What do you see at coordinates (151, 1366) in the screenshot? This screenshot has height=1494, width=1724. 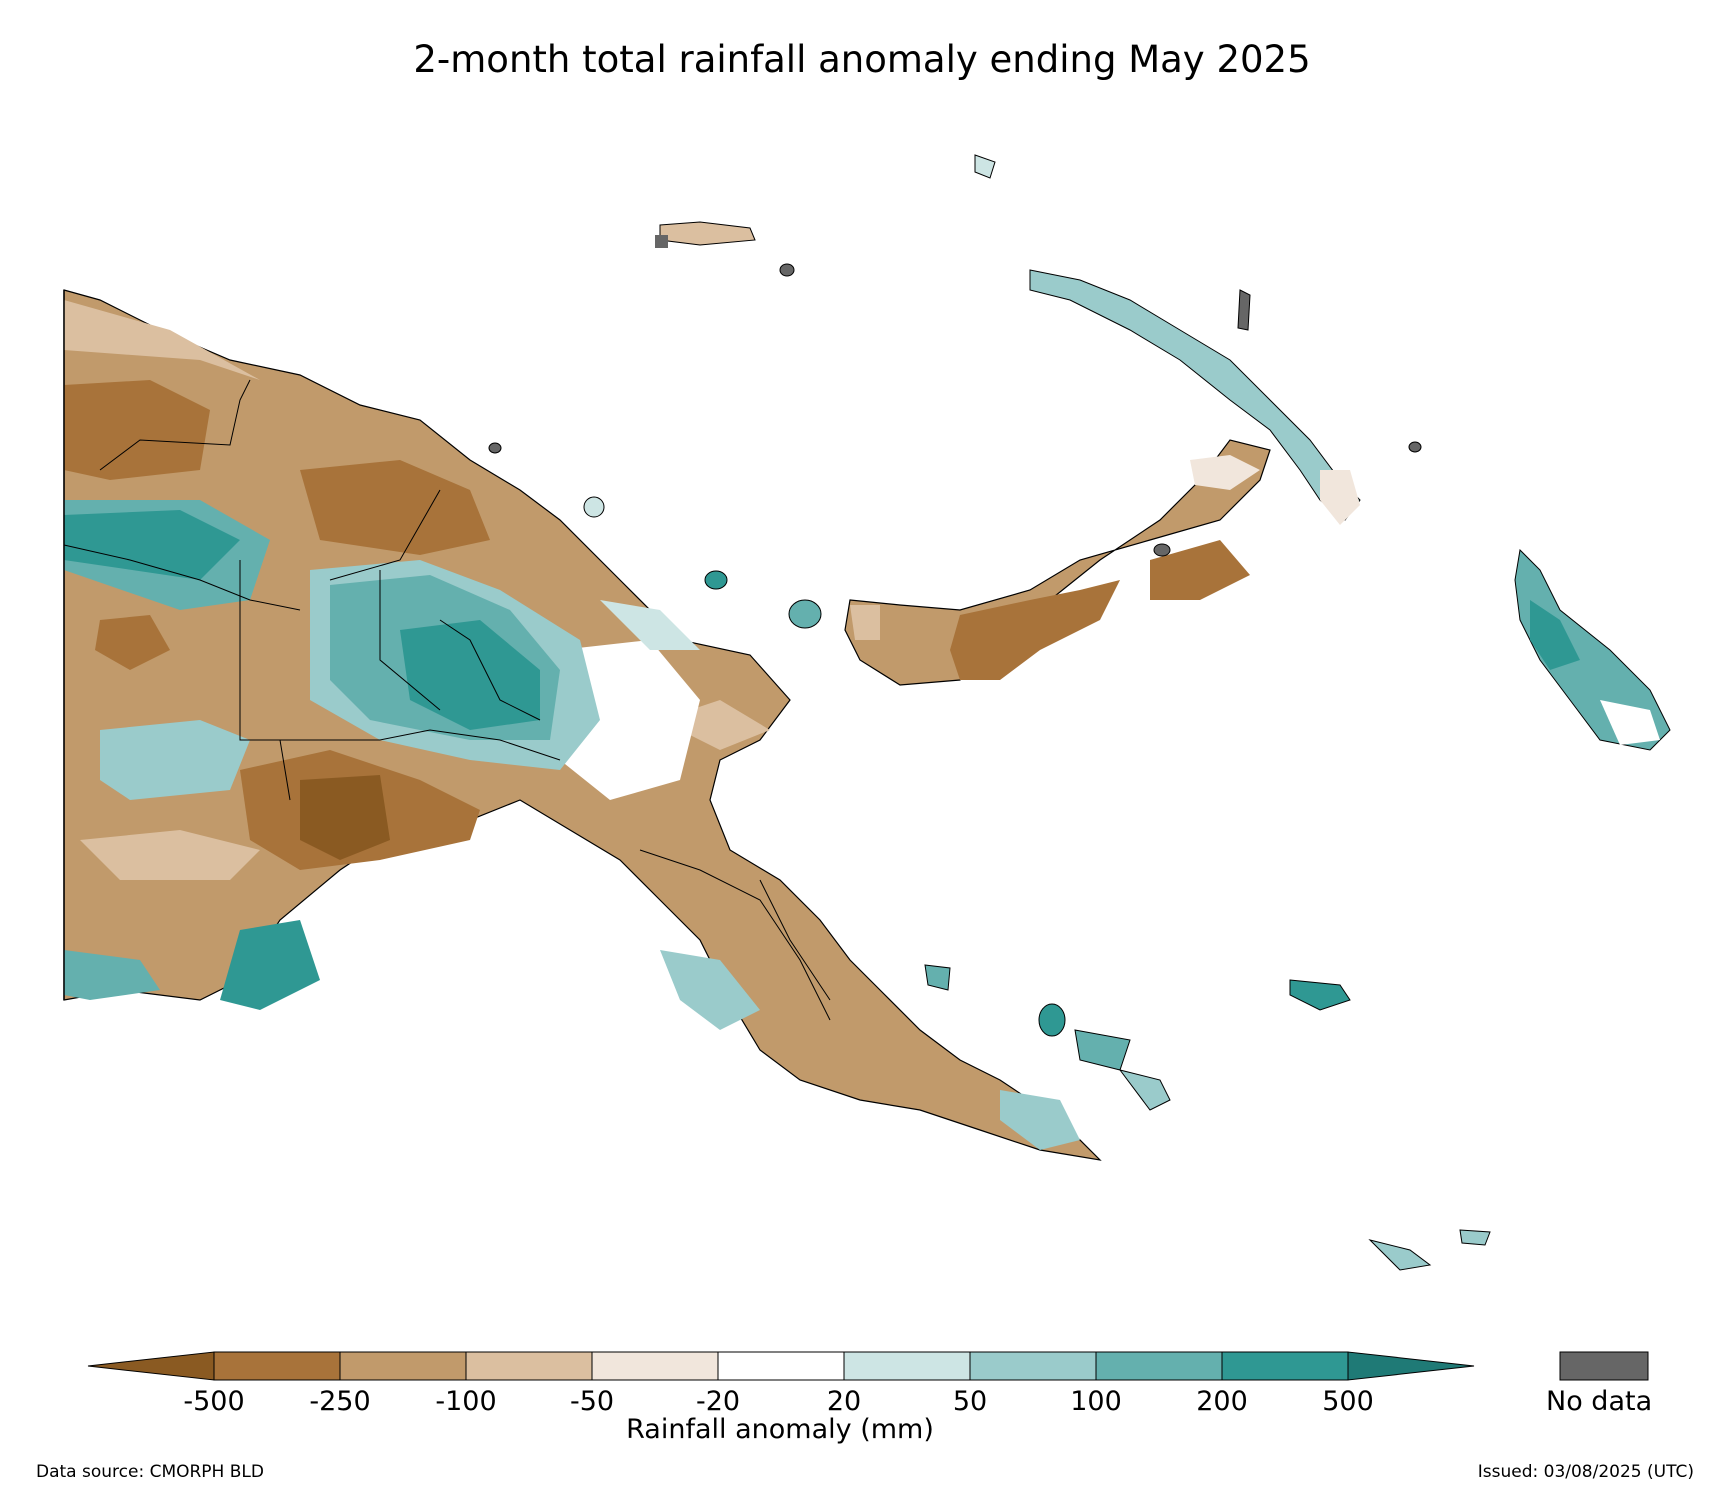 I see `colorbar-extend-low` at bounding box center [151, 1366].